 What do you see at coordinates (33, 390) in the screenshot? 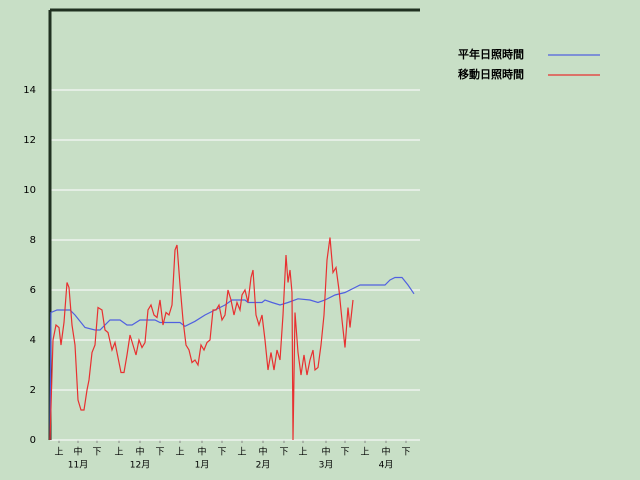
I see `y-tick-label: 2` at bounding box center [33, 390].